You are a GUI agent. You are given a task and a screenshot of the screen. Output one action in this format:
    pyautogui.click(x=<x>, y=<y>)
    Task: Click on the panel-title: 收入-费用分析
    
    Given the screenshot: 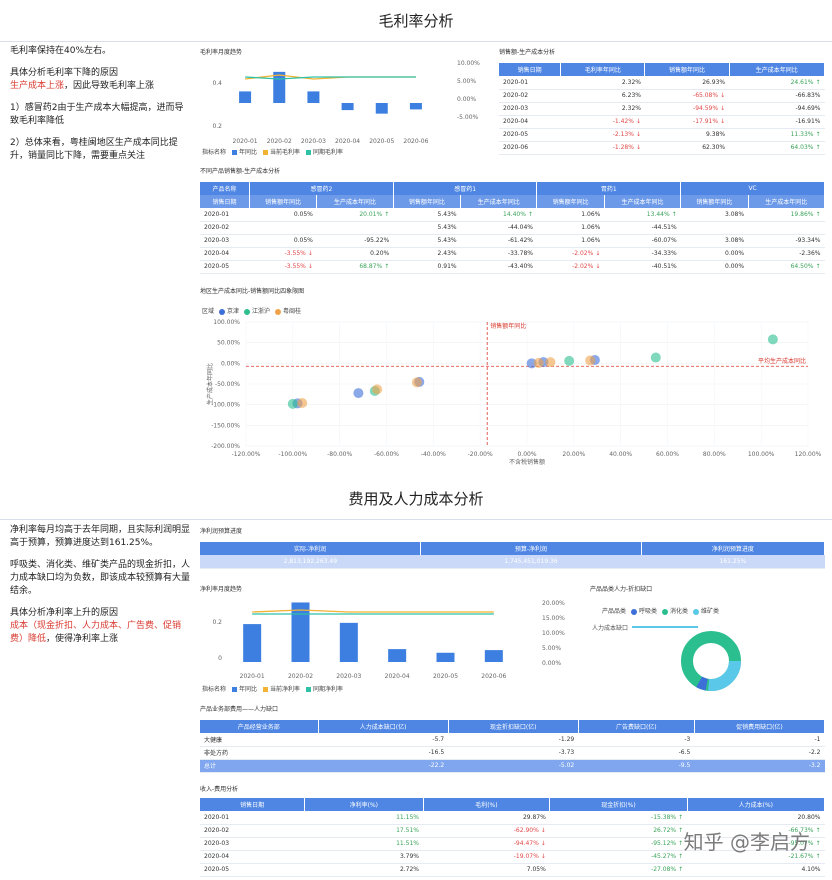 What is the action you would take?
    pyautogui.click(x=219, y=789)
    